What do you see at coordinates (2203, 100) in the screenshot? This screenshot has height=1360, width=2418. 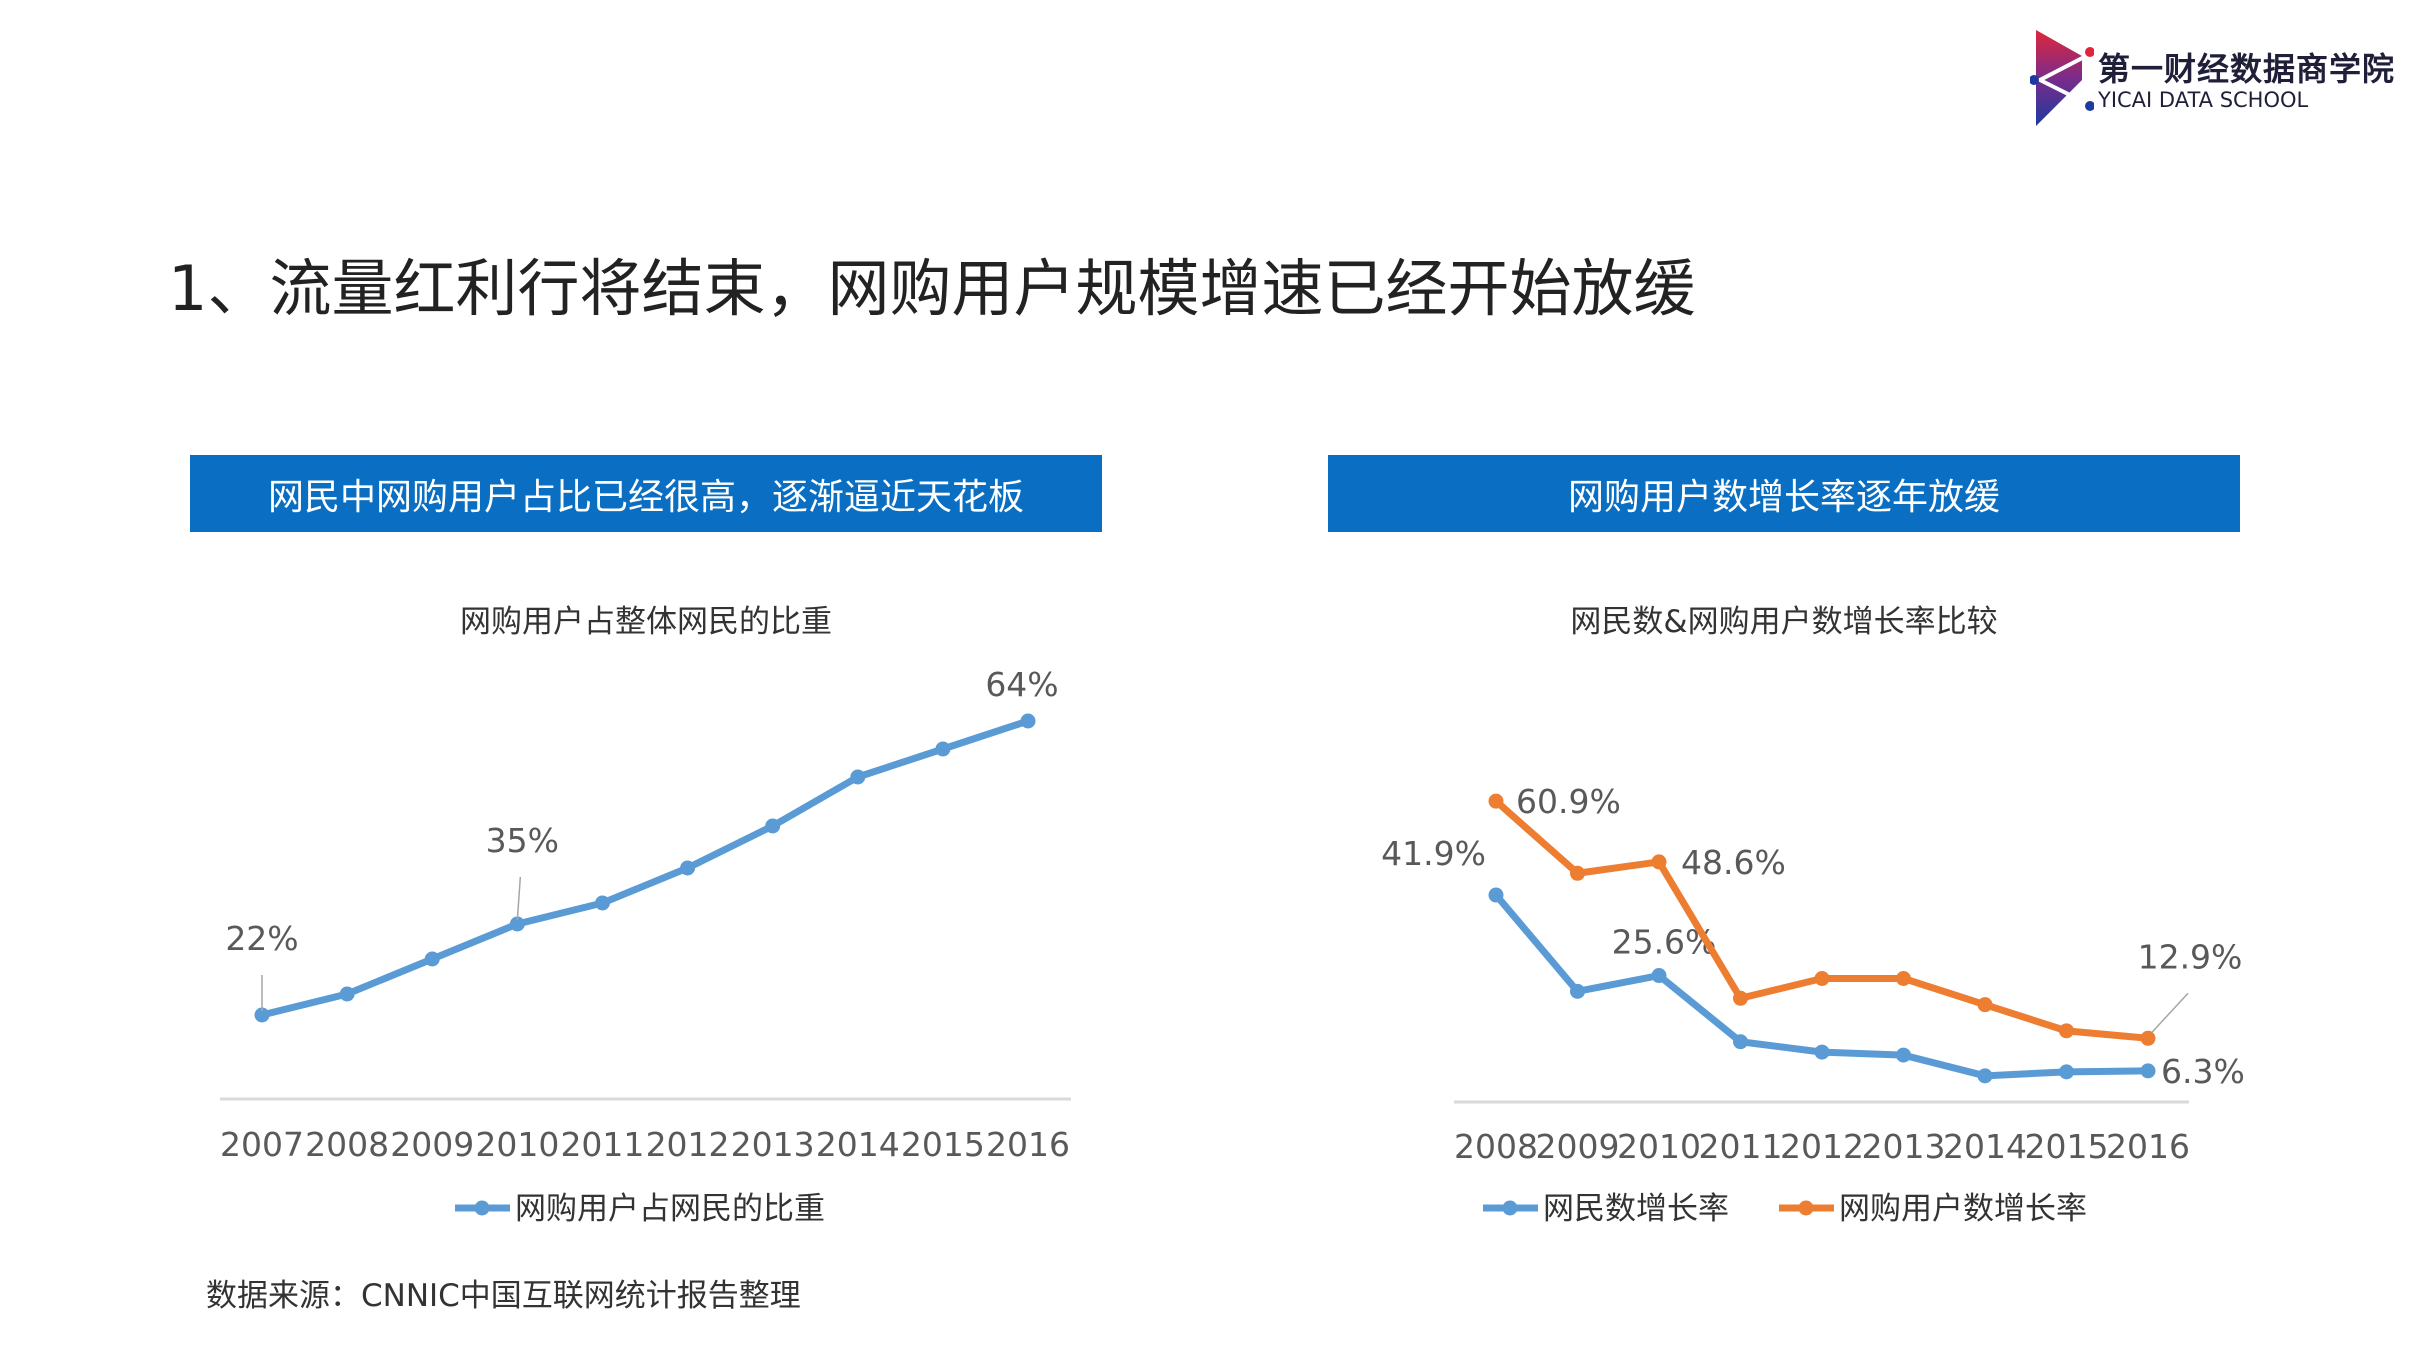 I see `logo-name-en: YICAI DATA SCHOOL` at bounding box center [2203, 100].